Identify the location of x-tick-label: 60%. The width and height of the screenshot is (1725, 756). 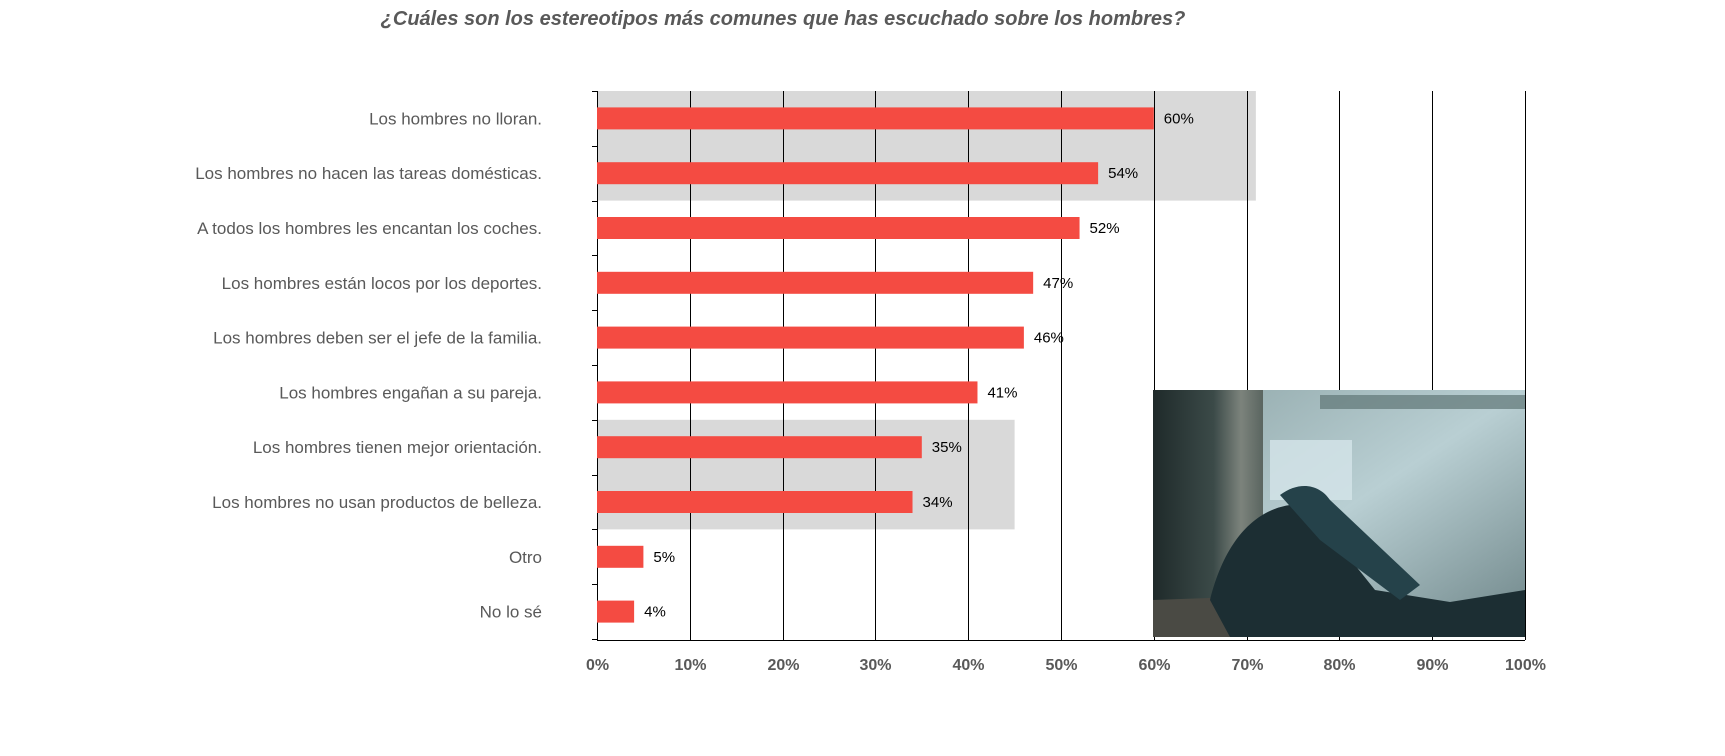
(1154, 665).